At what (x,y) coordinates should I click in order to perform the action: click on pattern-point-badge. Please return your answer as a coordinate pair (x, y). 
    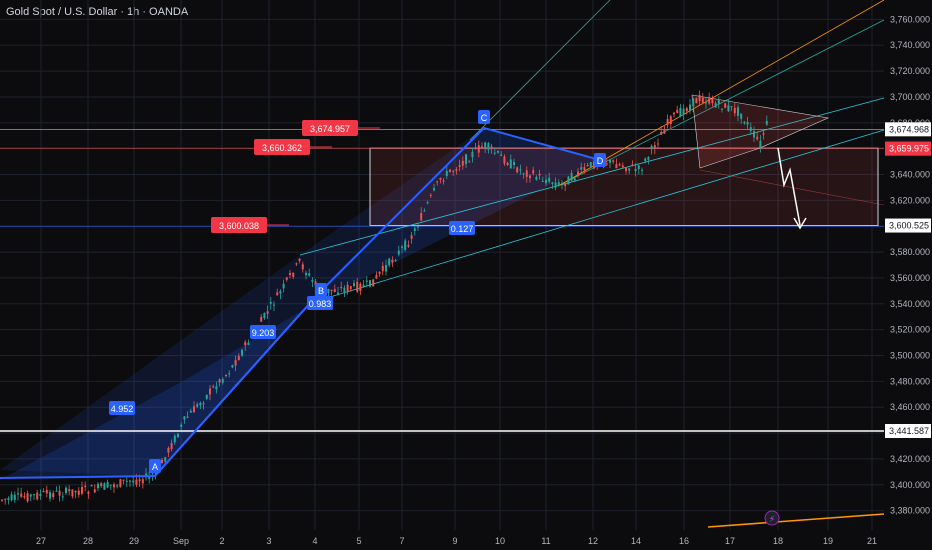
    Looking at the image, I should click on (155, 466).